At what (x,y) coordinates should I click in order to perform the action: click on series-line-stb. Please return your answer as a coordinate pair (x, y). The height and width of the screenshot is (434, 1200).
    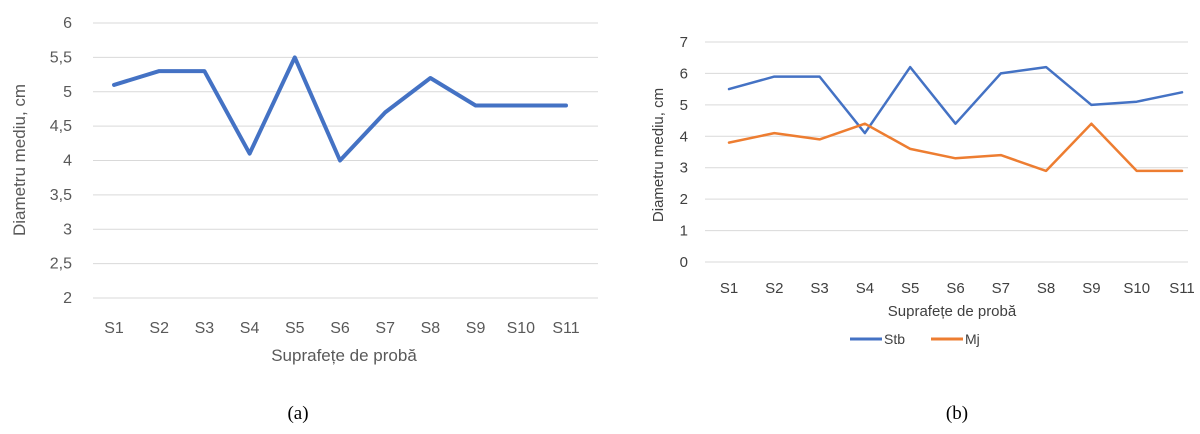
    Looking at the image, I should click on (955, 100).